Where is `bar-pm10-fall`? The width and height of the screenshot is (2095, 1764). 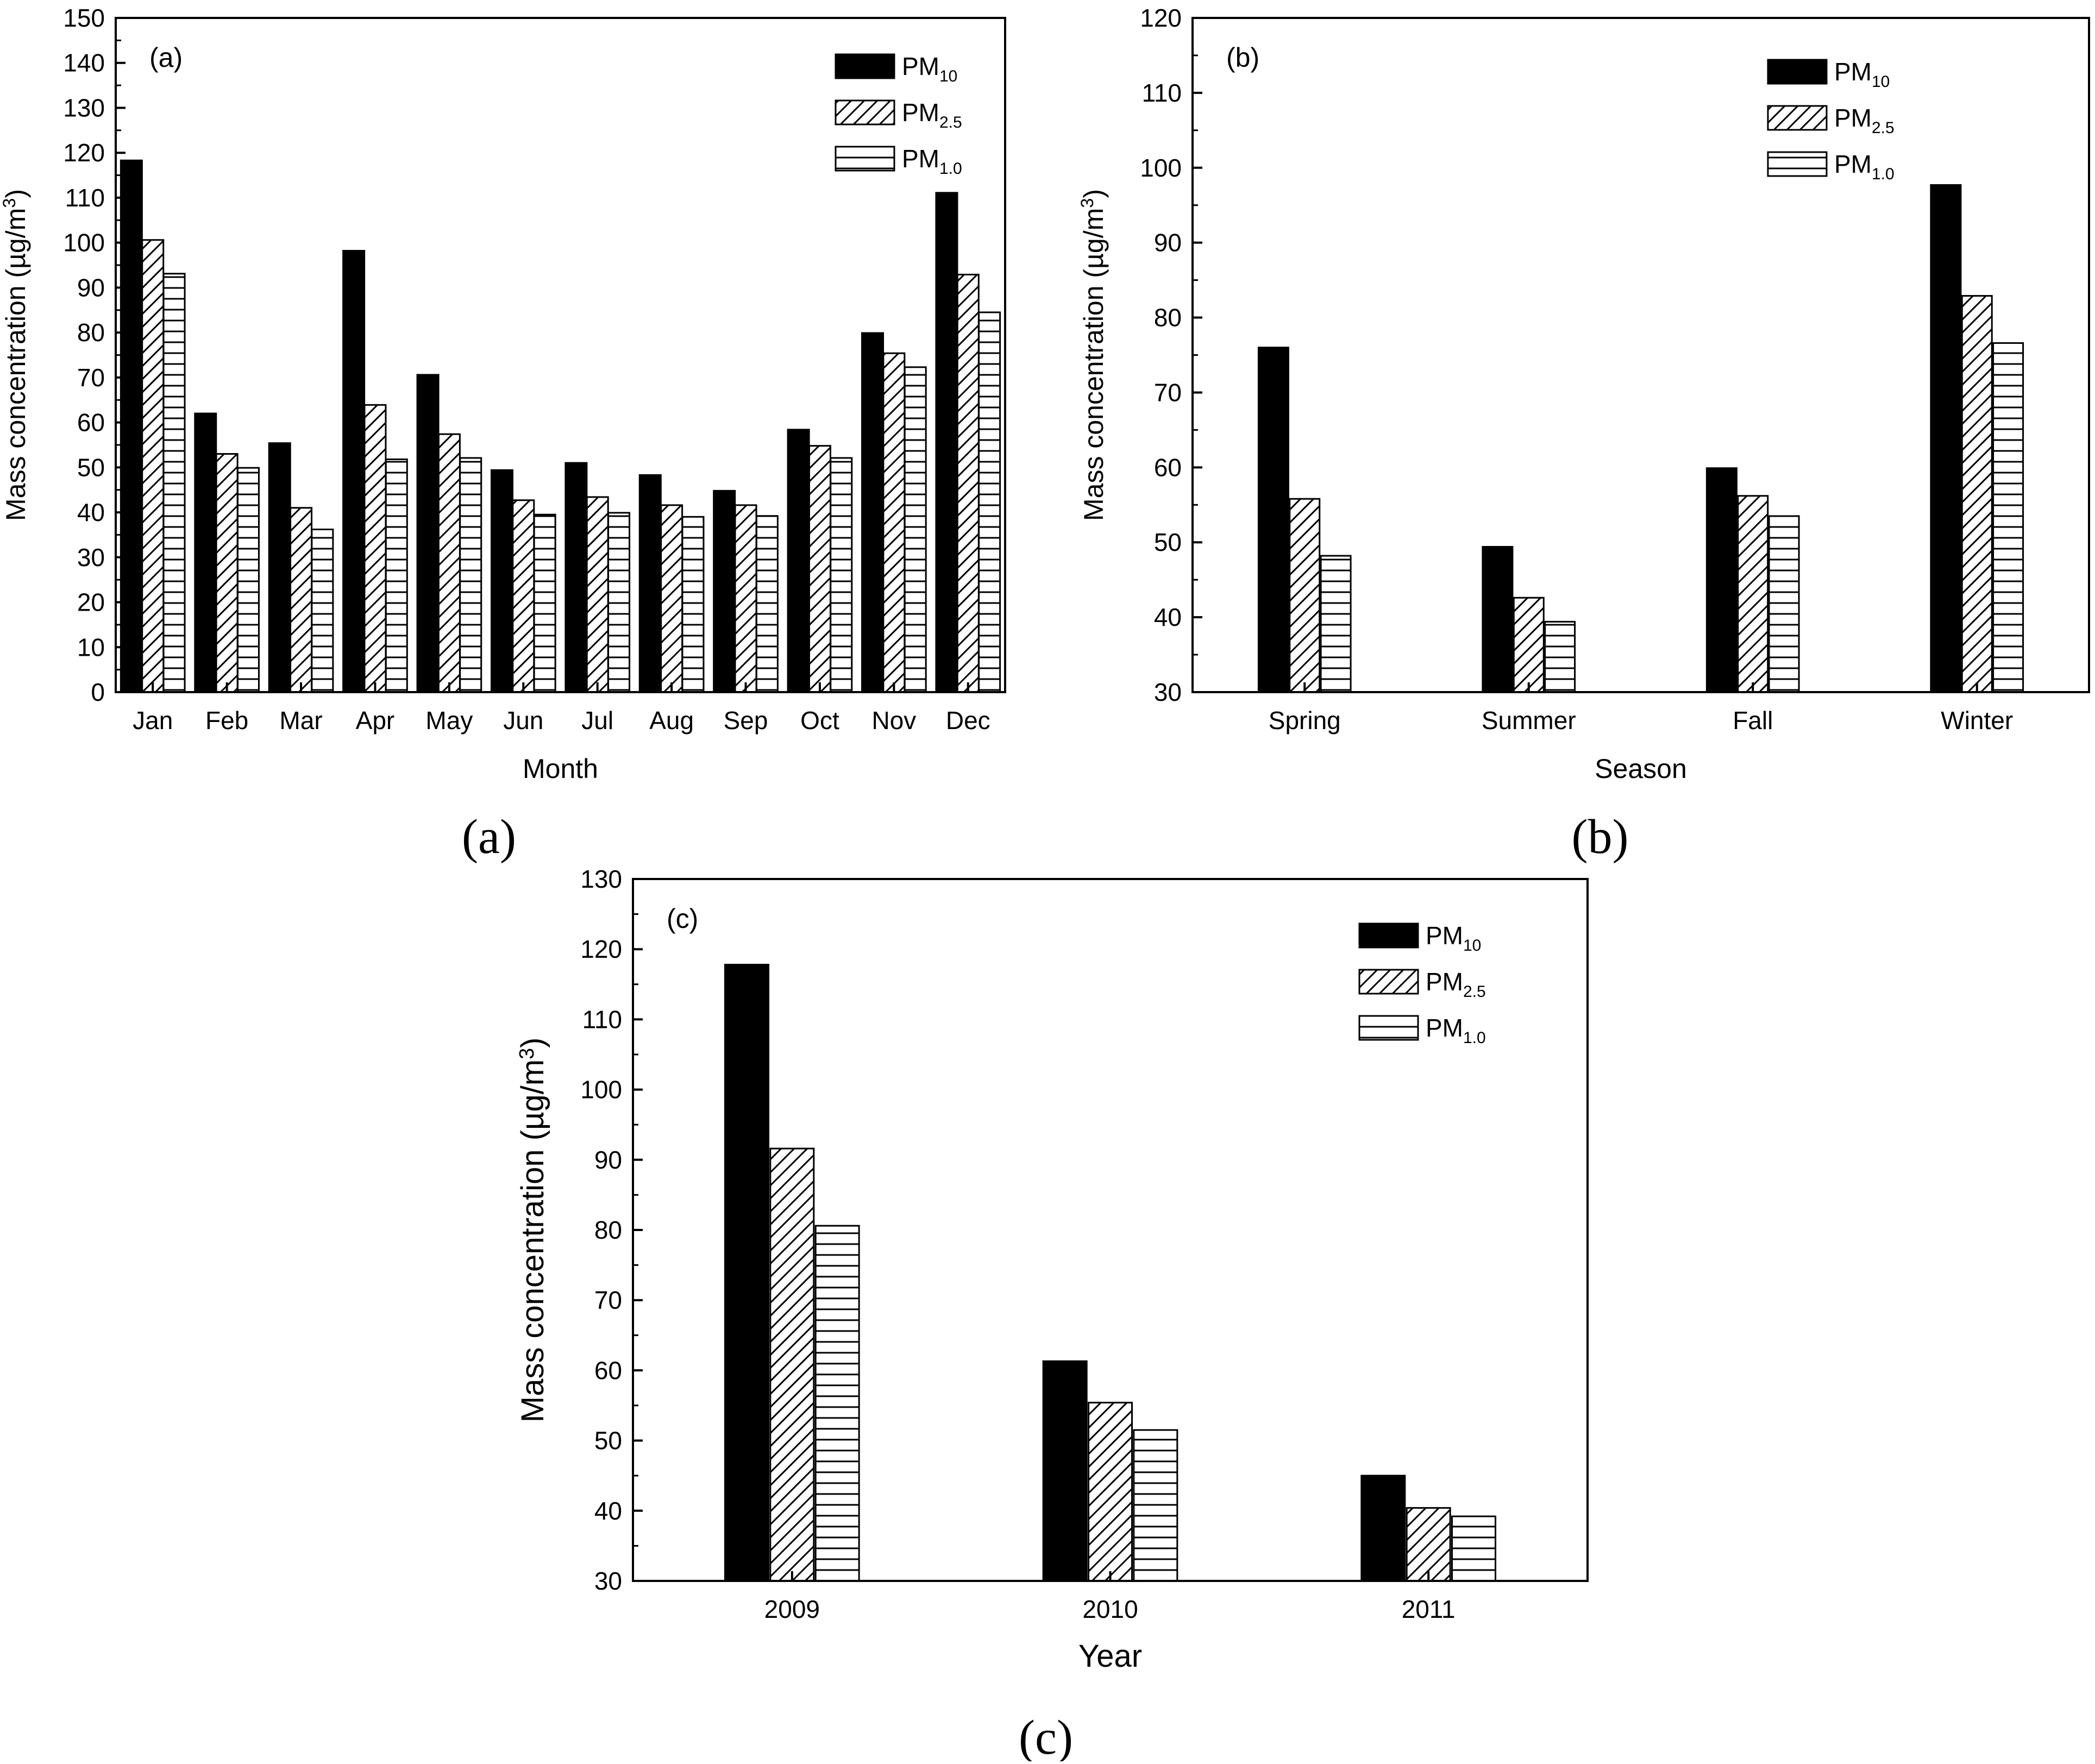
bar-pm10-fall is located at coordinates (1784, 604).